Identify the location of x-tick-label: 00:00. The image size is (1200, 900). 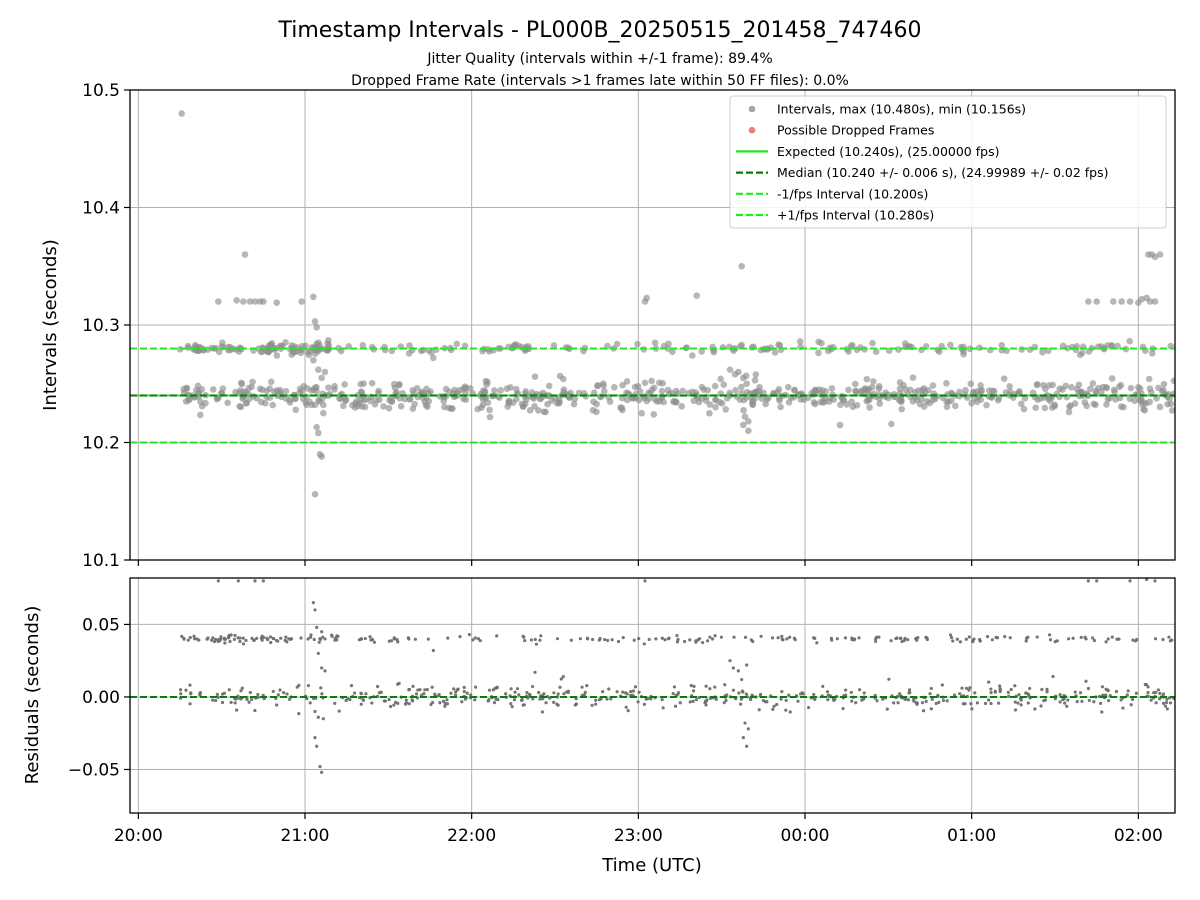
(805, 836).